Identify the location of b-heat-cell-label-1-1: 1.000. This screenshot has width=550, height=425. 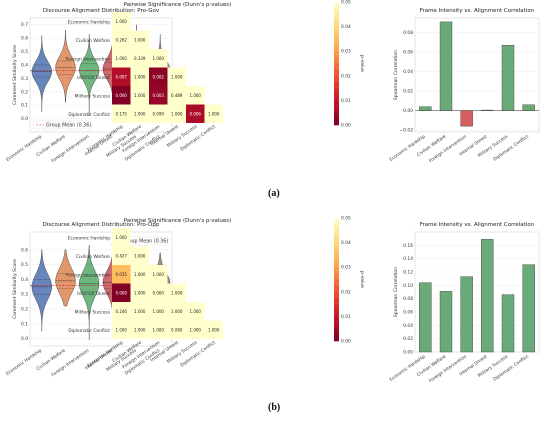
(140, 256).